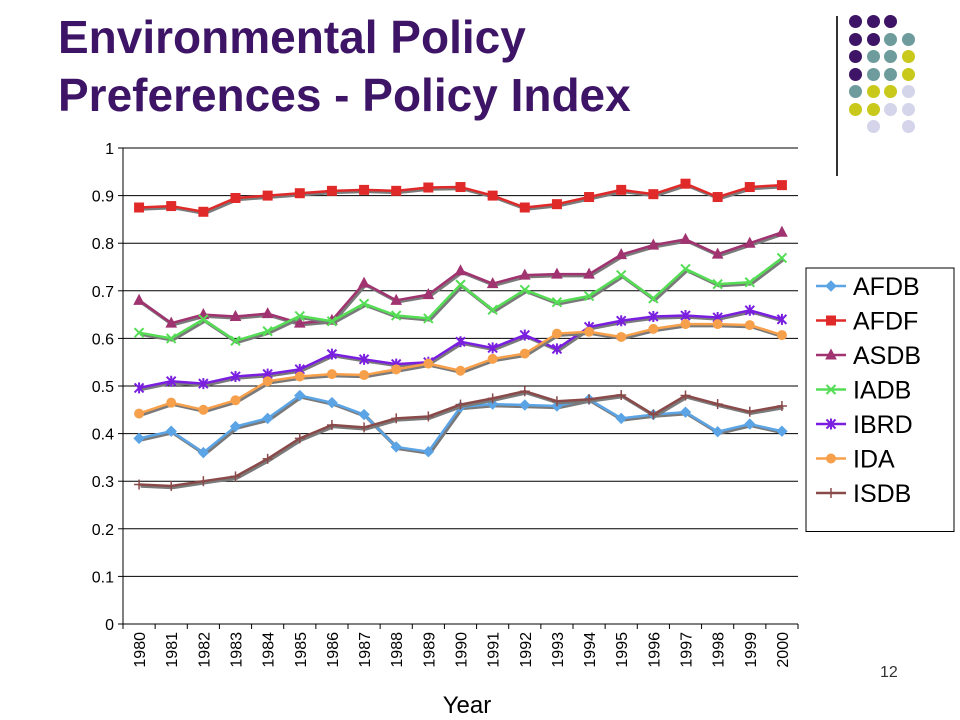  I want to click on y-tick-label: 0.2, so click(103, 530).